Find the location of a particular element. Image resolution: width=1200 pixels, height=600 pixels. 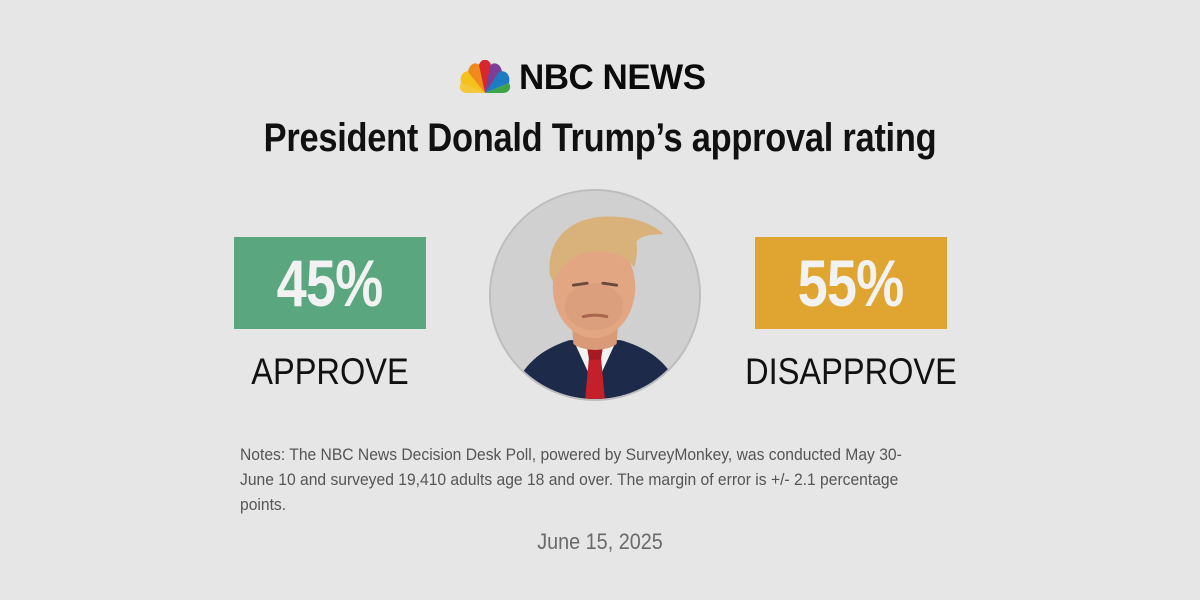

approve-percent: 45% is located at coordinates (330, 283).